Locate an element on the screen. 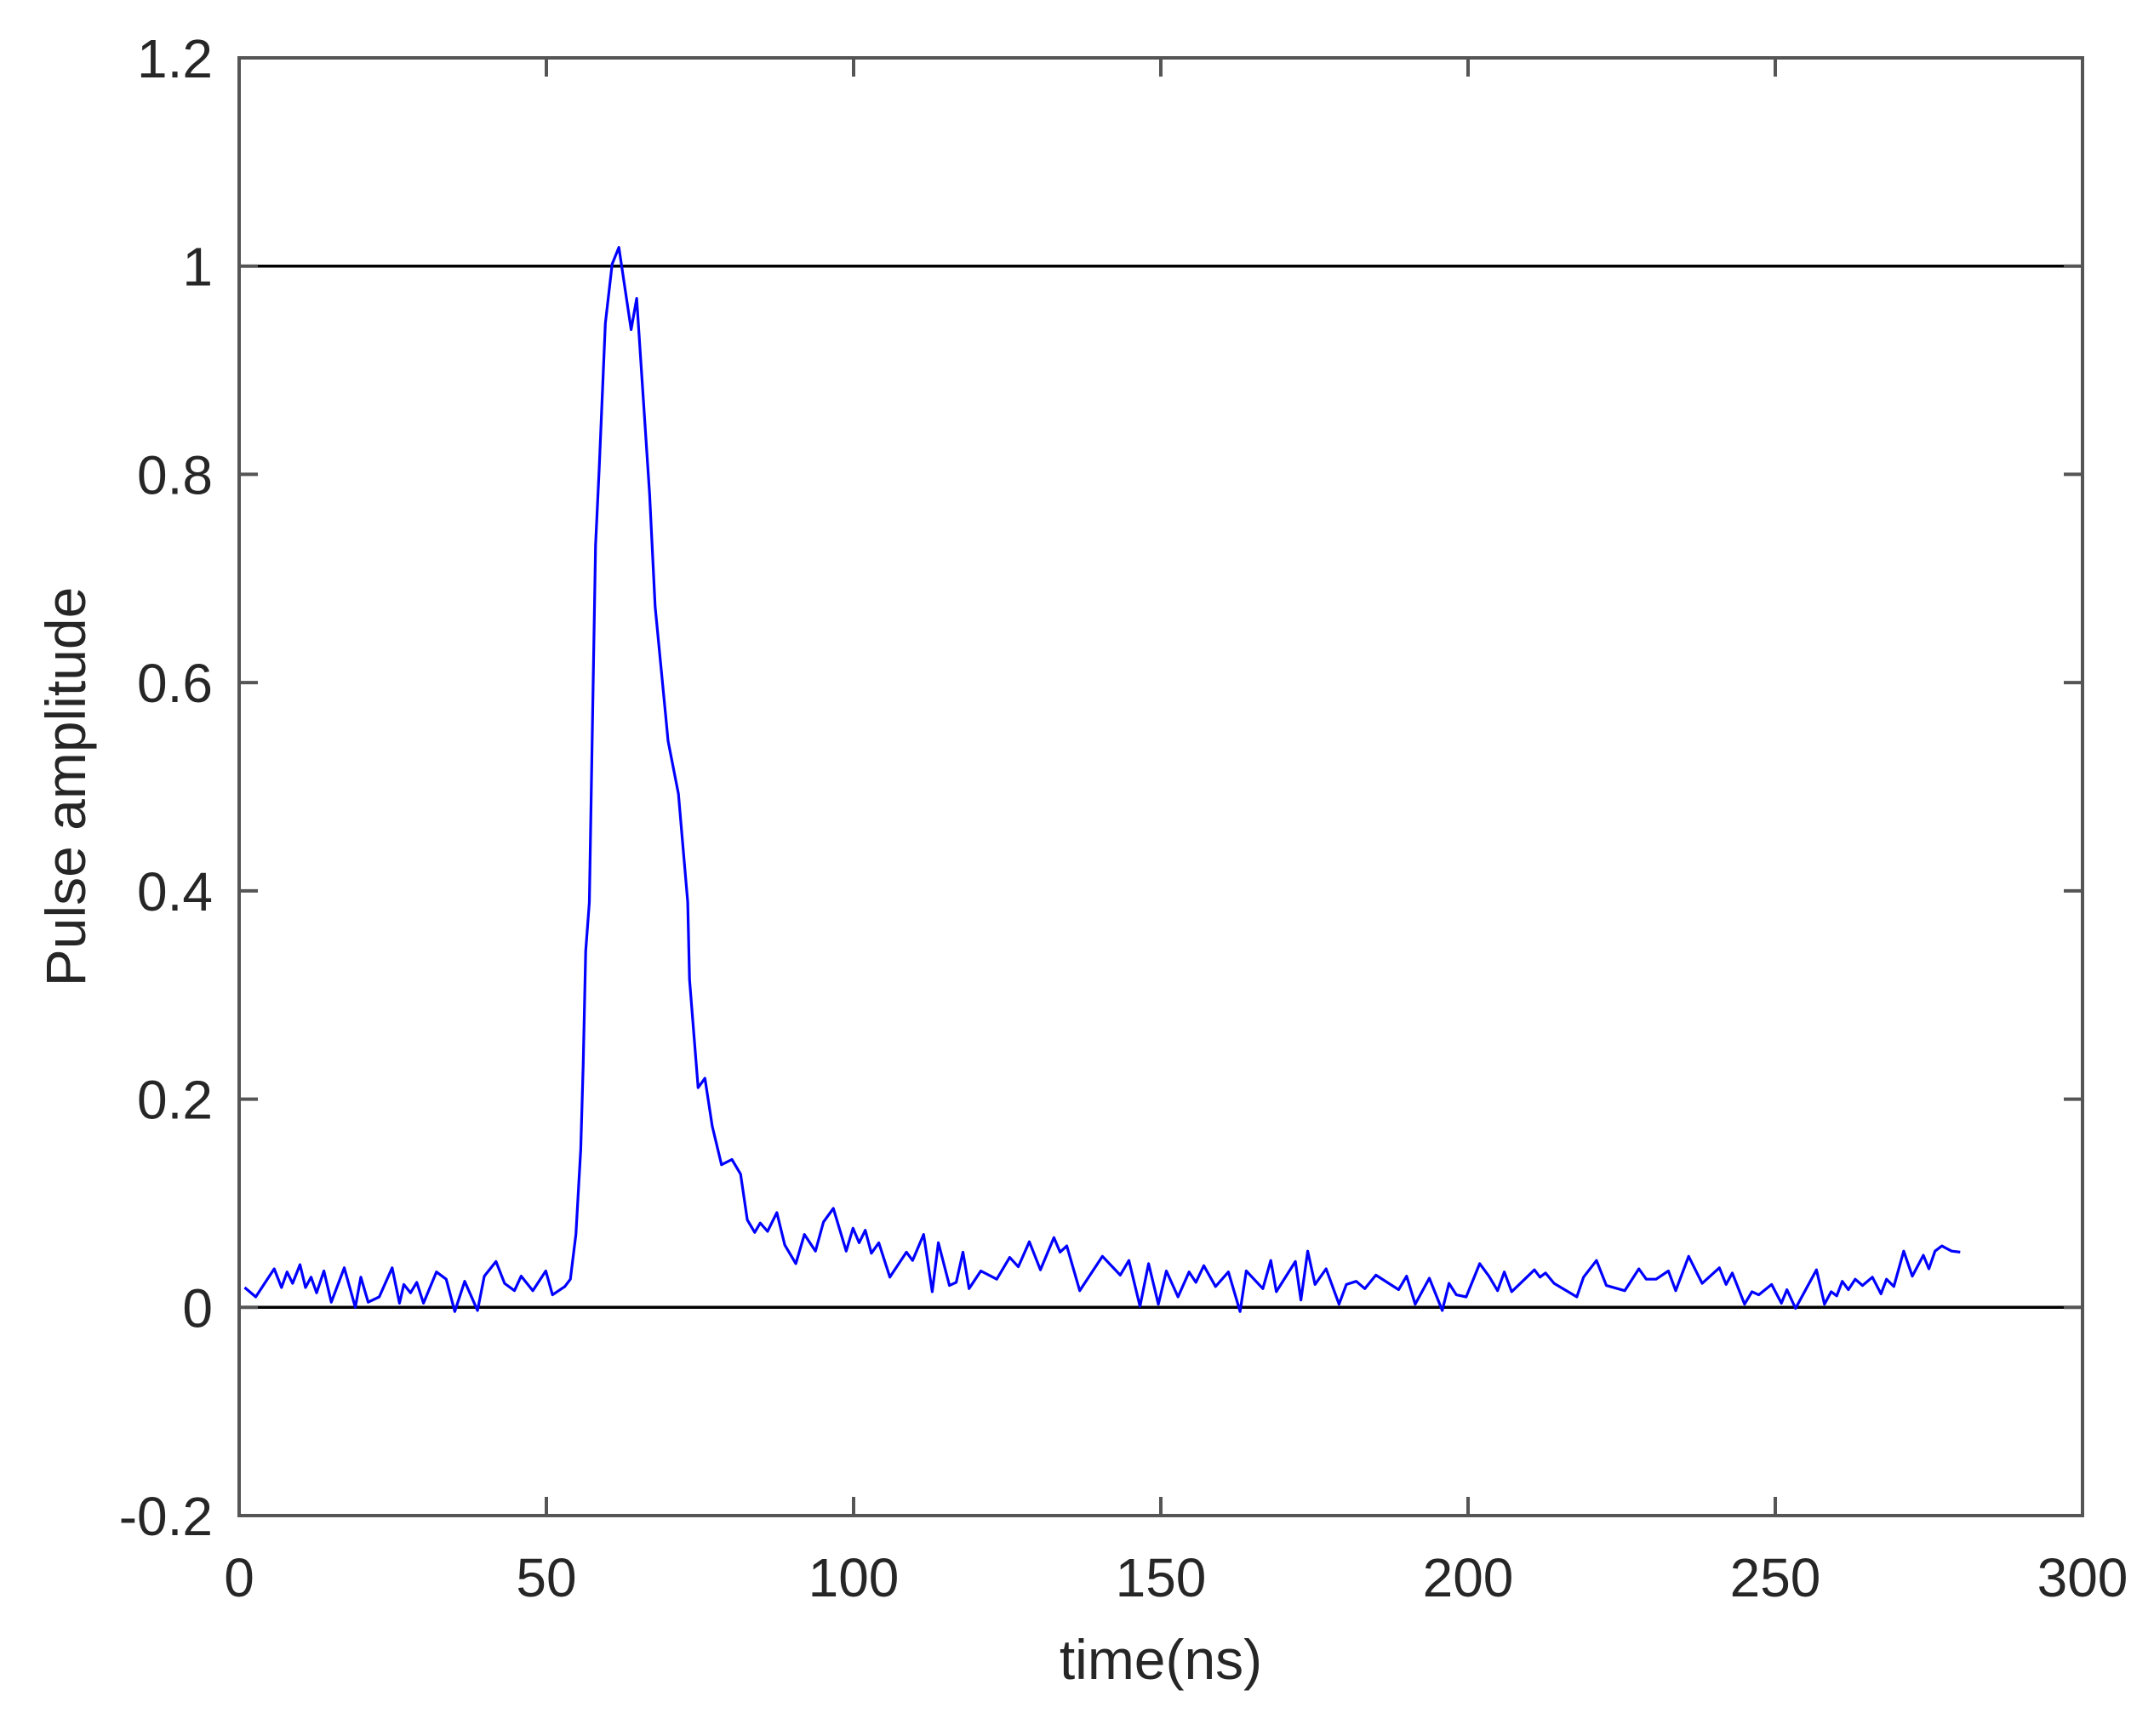  x-tick-label: 0 is located at coordinates (239, 1577).